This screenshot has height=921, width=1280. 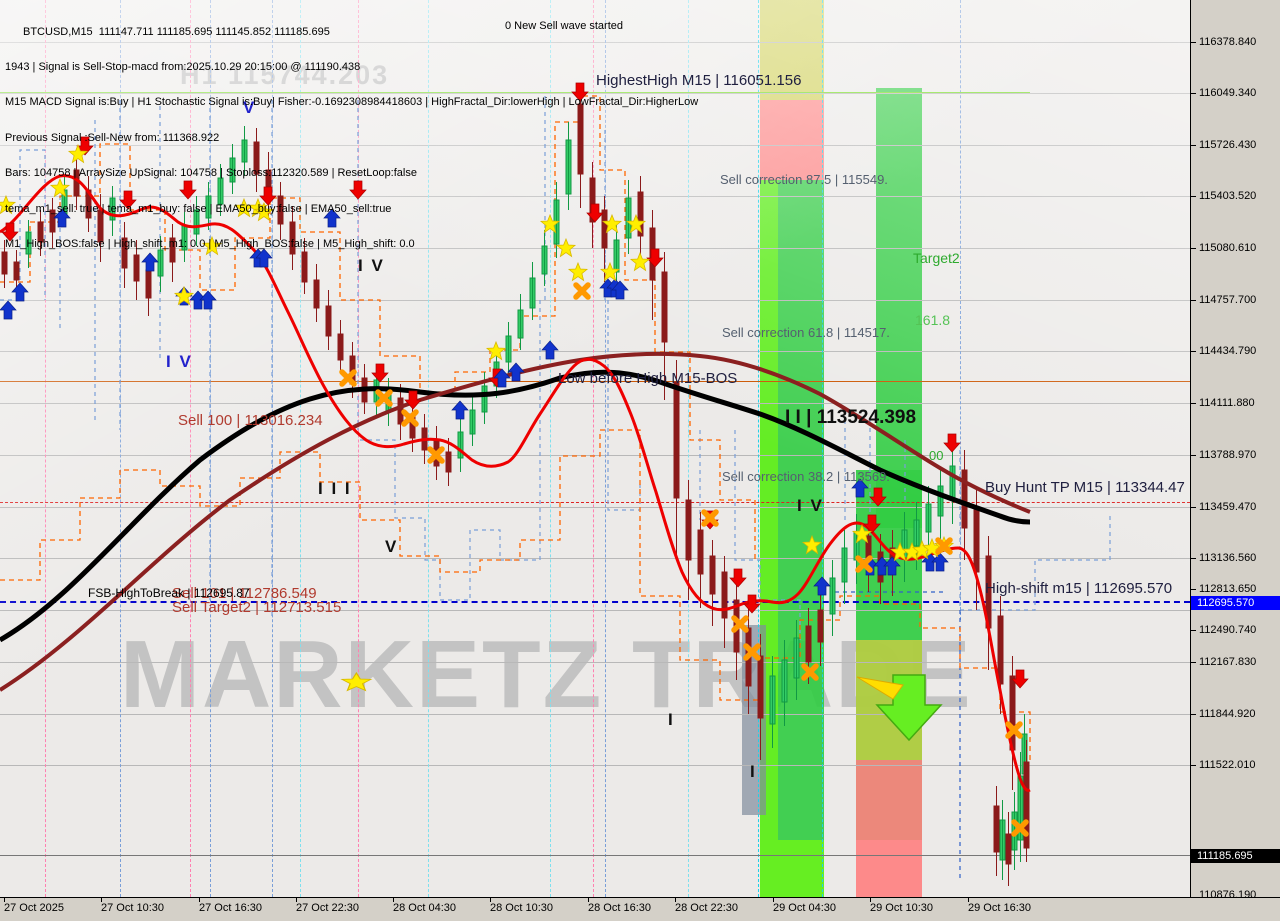 What do you see at coordinates (285, 75) in the screenshot?
I see `watermark-sub: H1 115744.203` at bounding box center [285, 75].